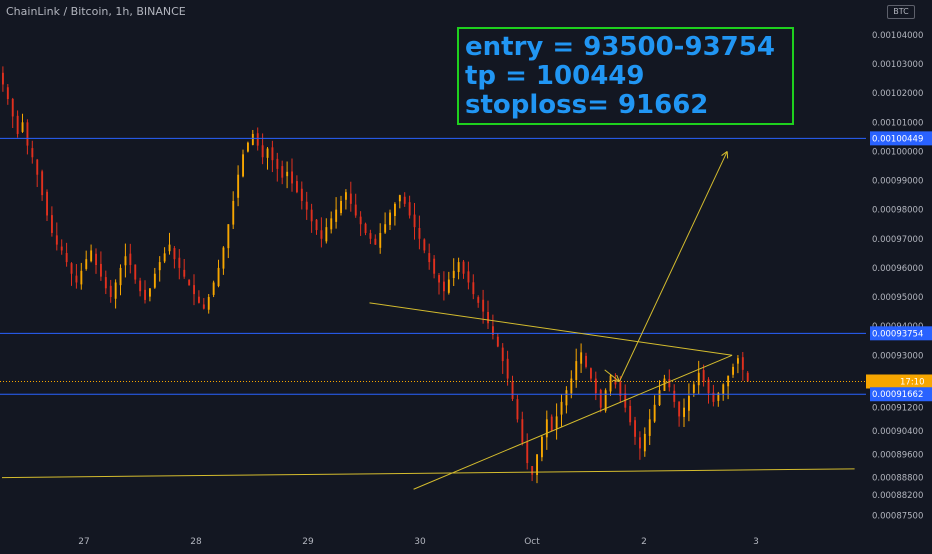  Describe the element at coordinates (897, 240) in the screenshot. I see `price-tick-label: 0.00097000` at that location.